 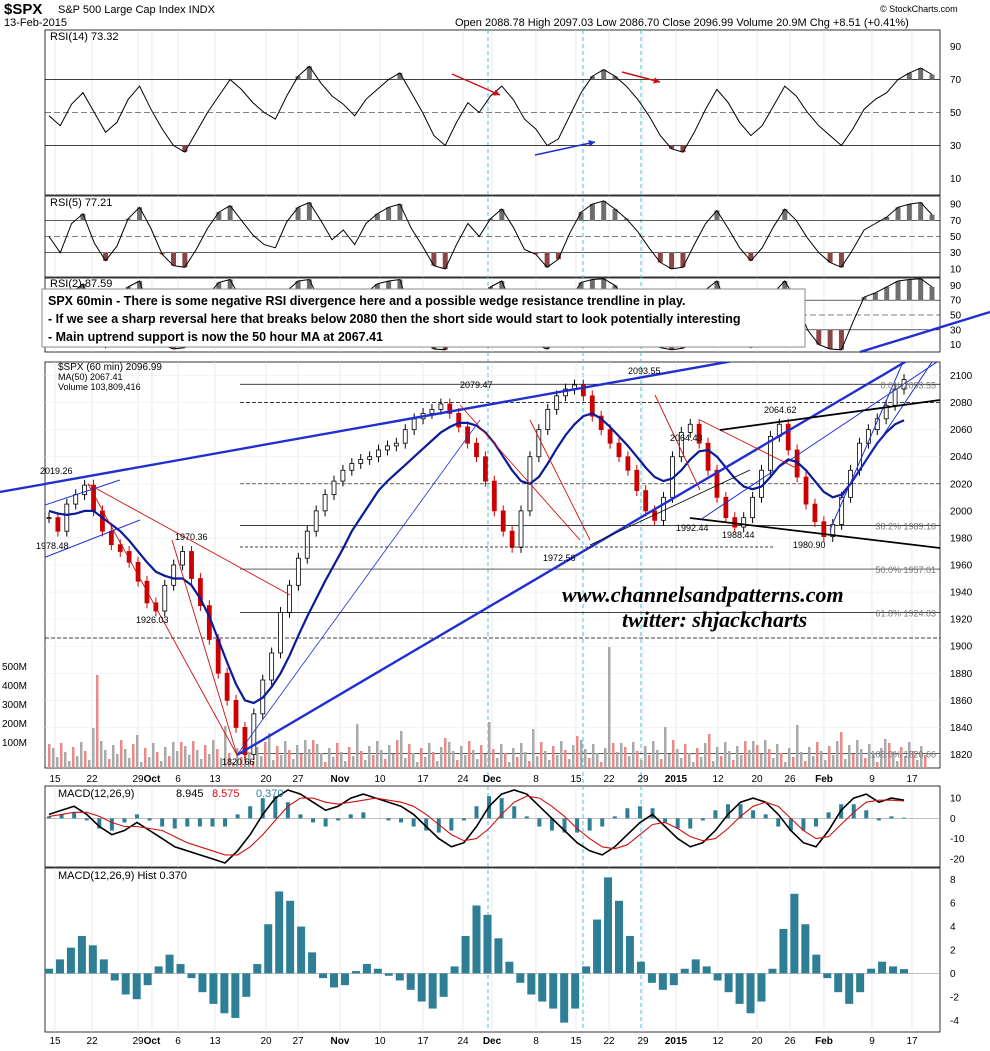 What do you see at coordinates (14, 686) in the screenshot?
I see `volume-tick: 400M` at bounding box center [14, 686].